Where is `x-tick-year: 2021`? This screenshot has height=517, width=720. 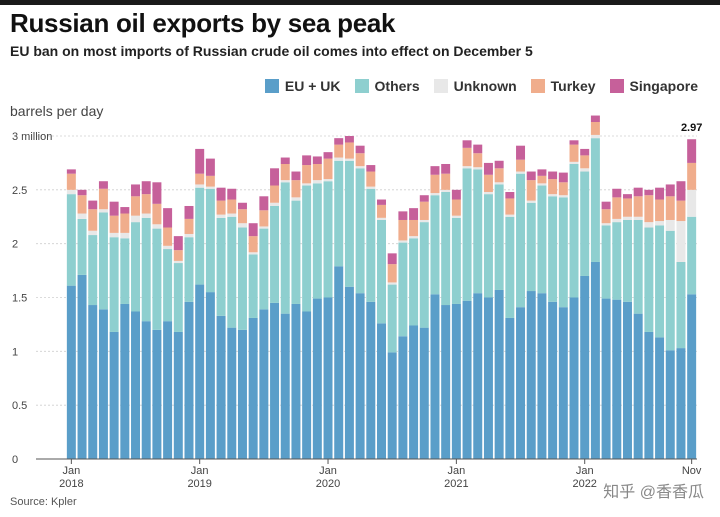 x-tick-year: 2021 is located at coordinates (456, 484).